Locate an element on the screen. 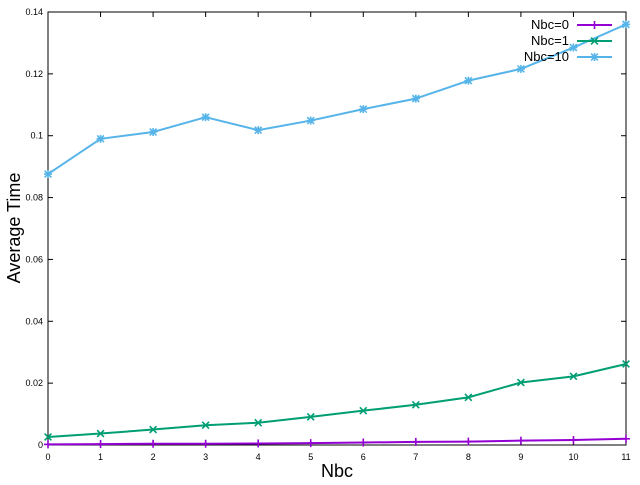 The height and width of the screenshot is (485, 640). y-tick-label: 0.02 is located at coordinates (34, 383).